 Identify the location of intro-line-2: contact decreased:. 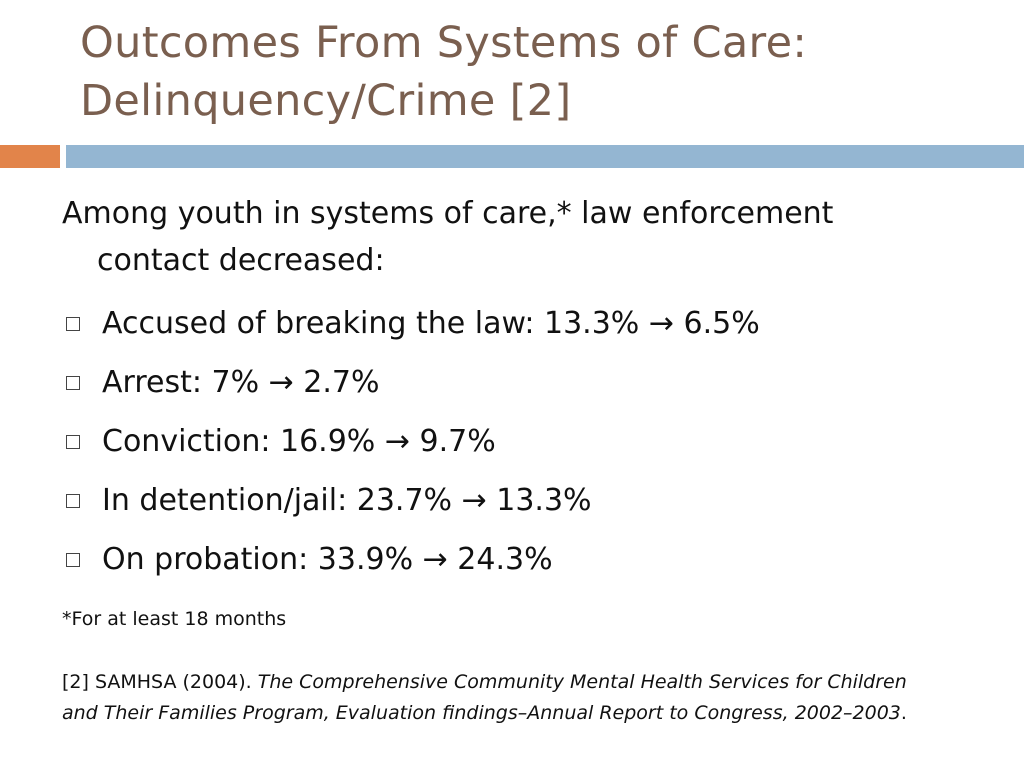
(241, 260).